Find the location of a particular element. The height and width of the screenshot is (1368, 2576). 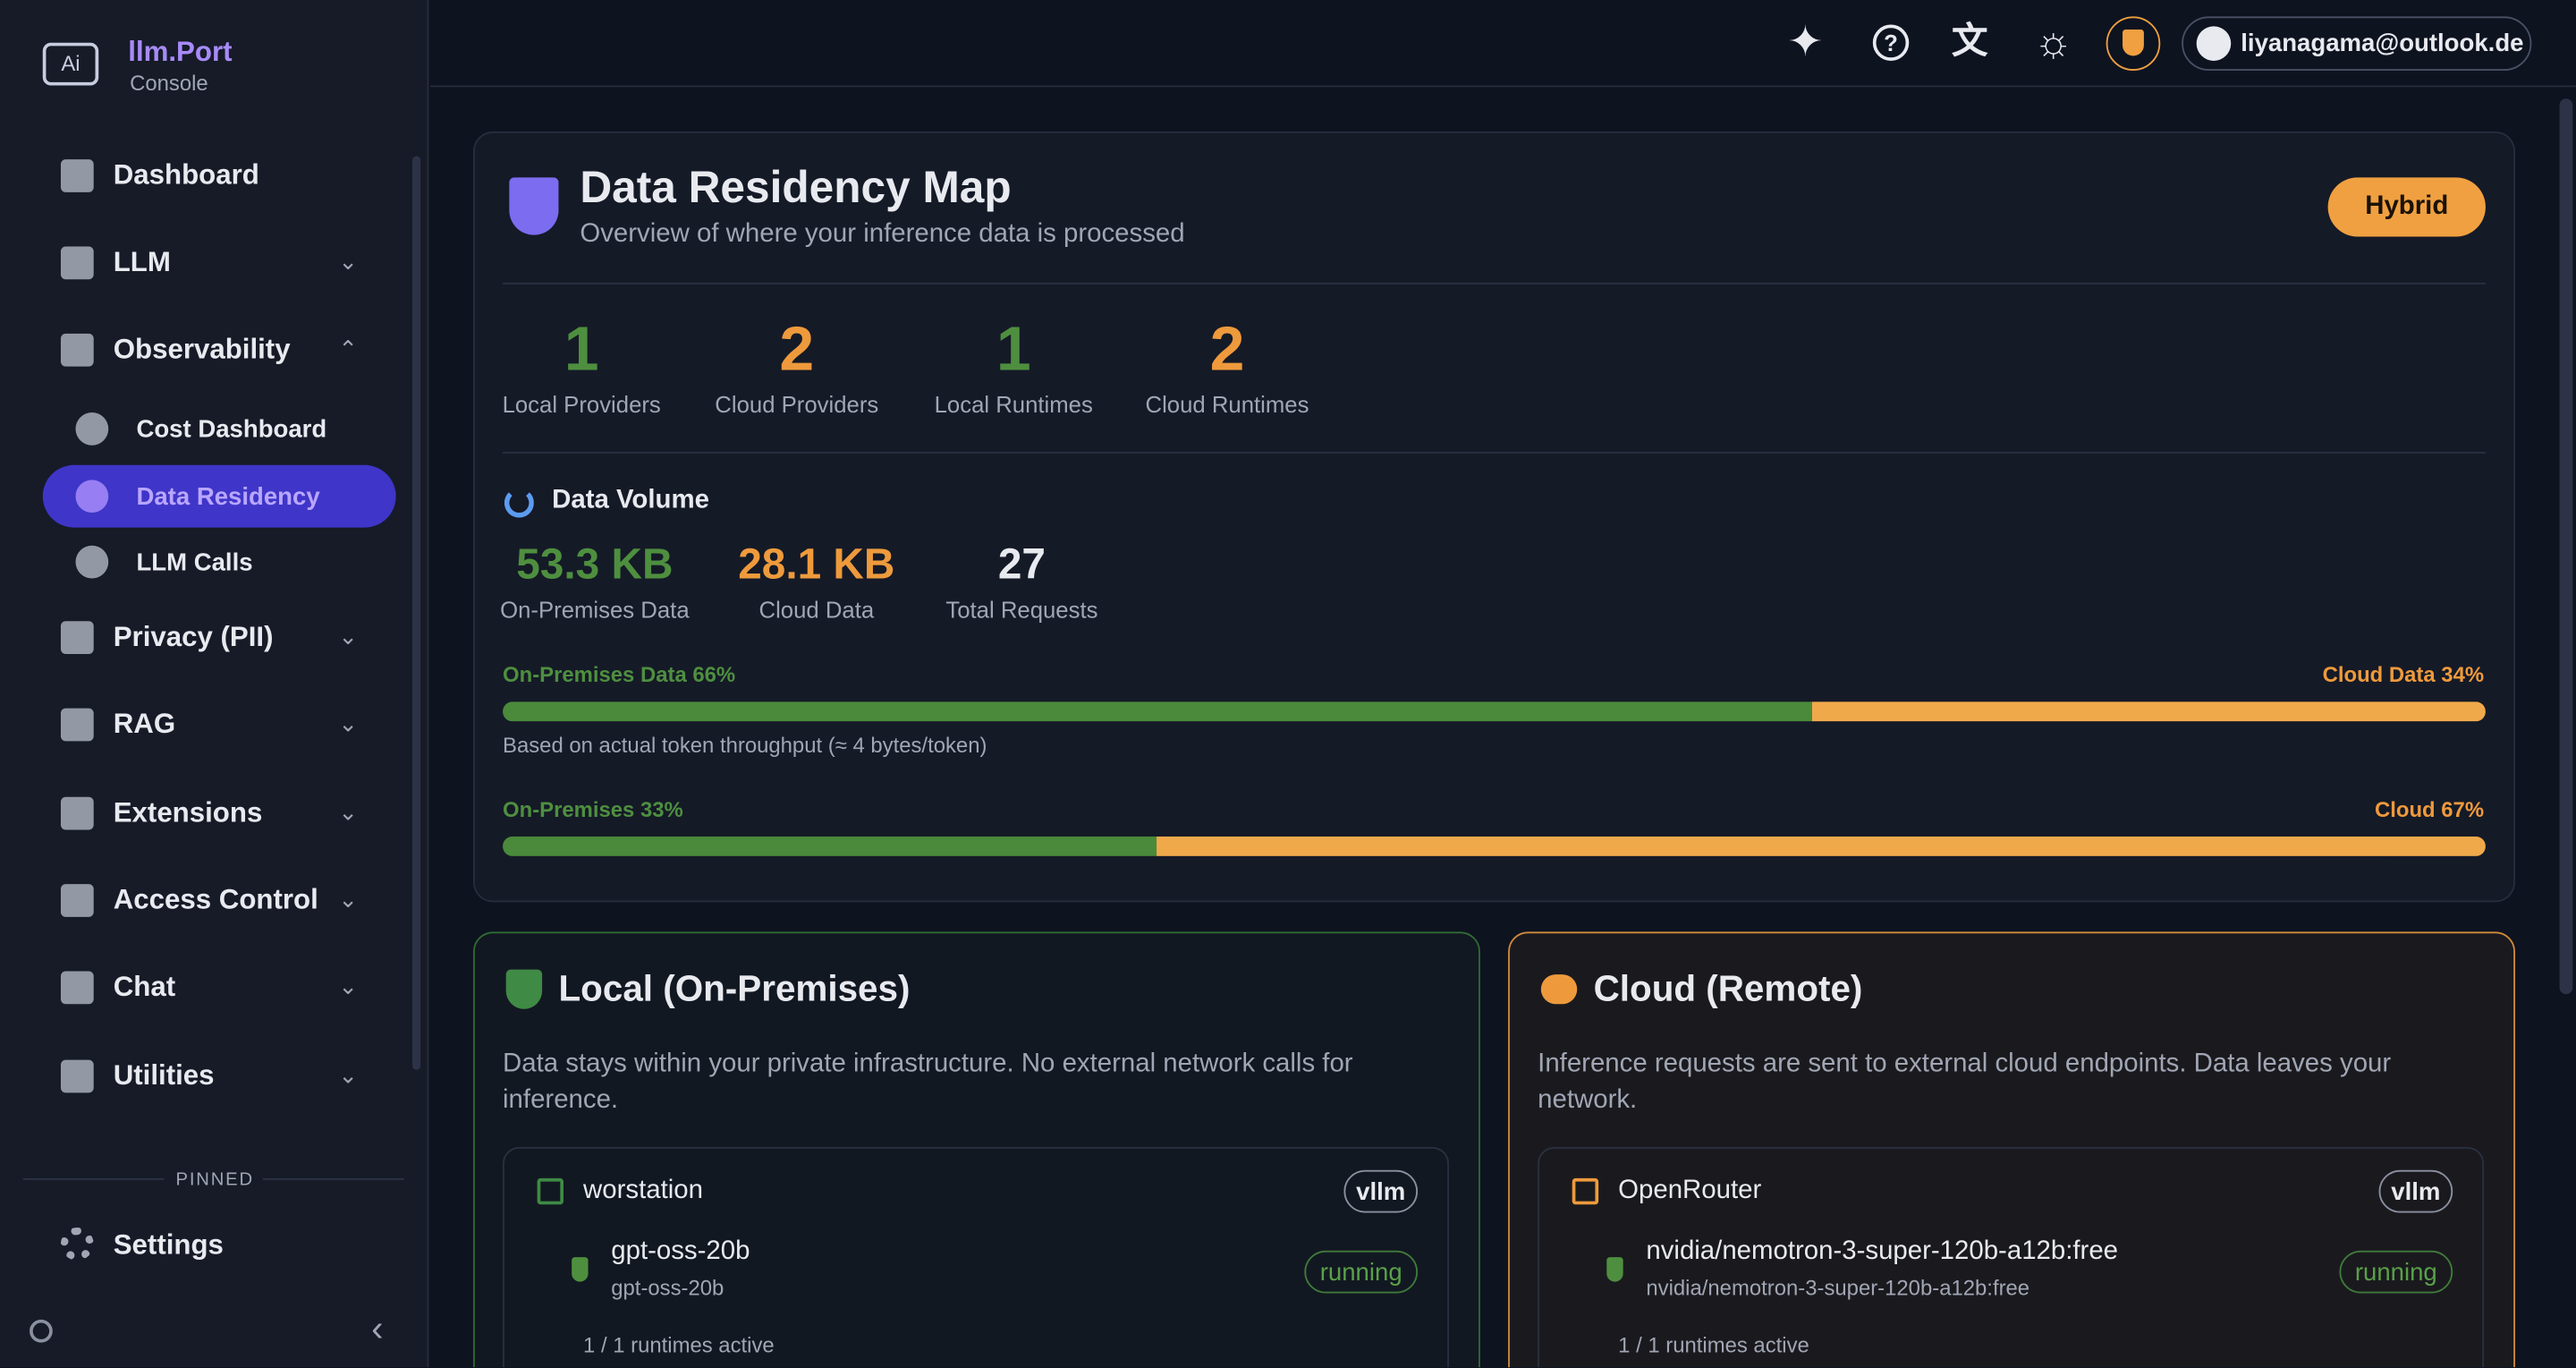

volume-heading: Data Volume is located at coordinates (630, 500).